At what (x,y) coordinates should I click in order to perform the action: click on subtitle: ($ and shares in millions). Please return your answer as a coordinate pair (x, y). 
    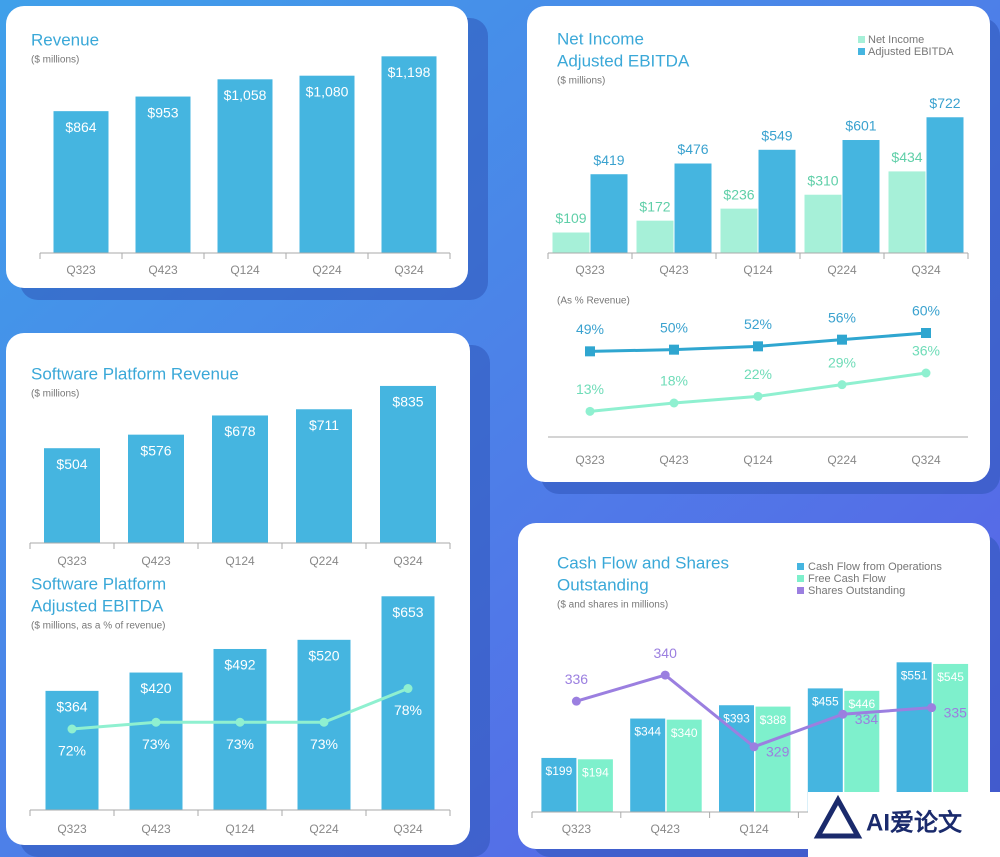
    Looking at the image, I should click on (612, 605).